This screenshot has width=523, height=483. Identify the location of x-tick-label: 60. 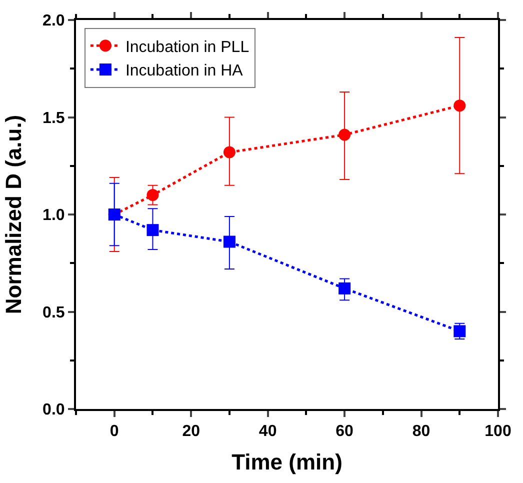
(345, 431).